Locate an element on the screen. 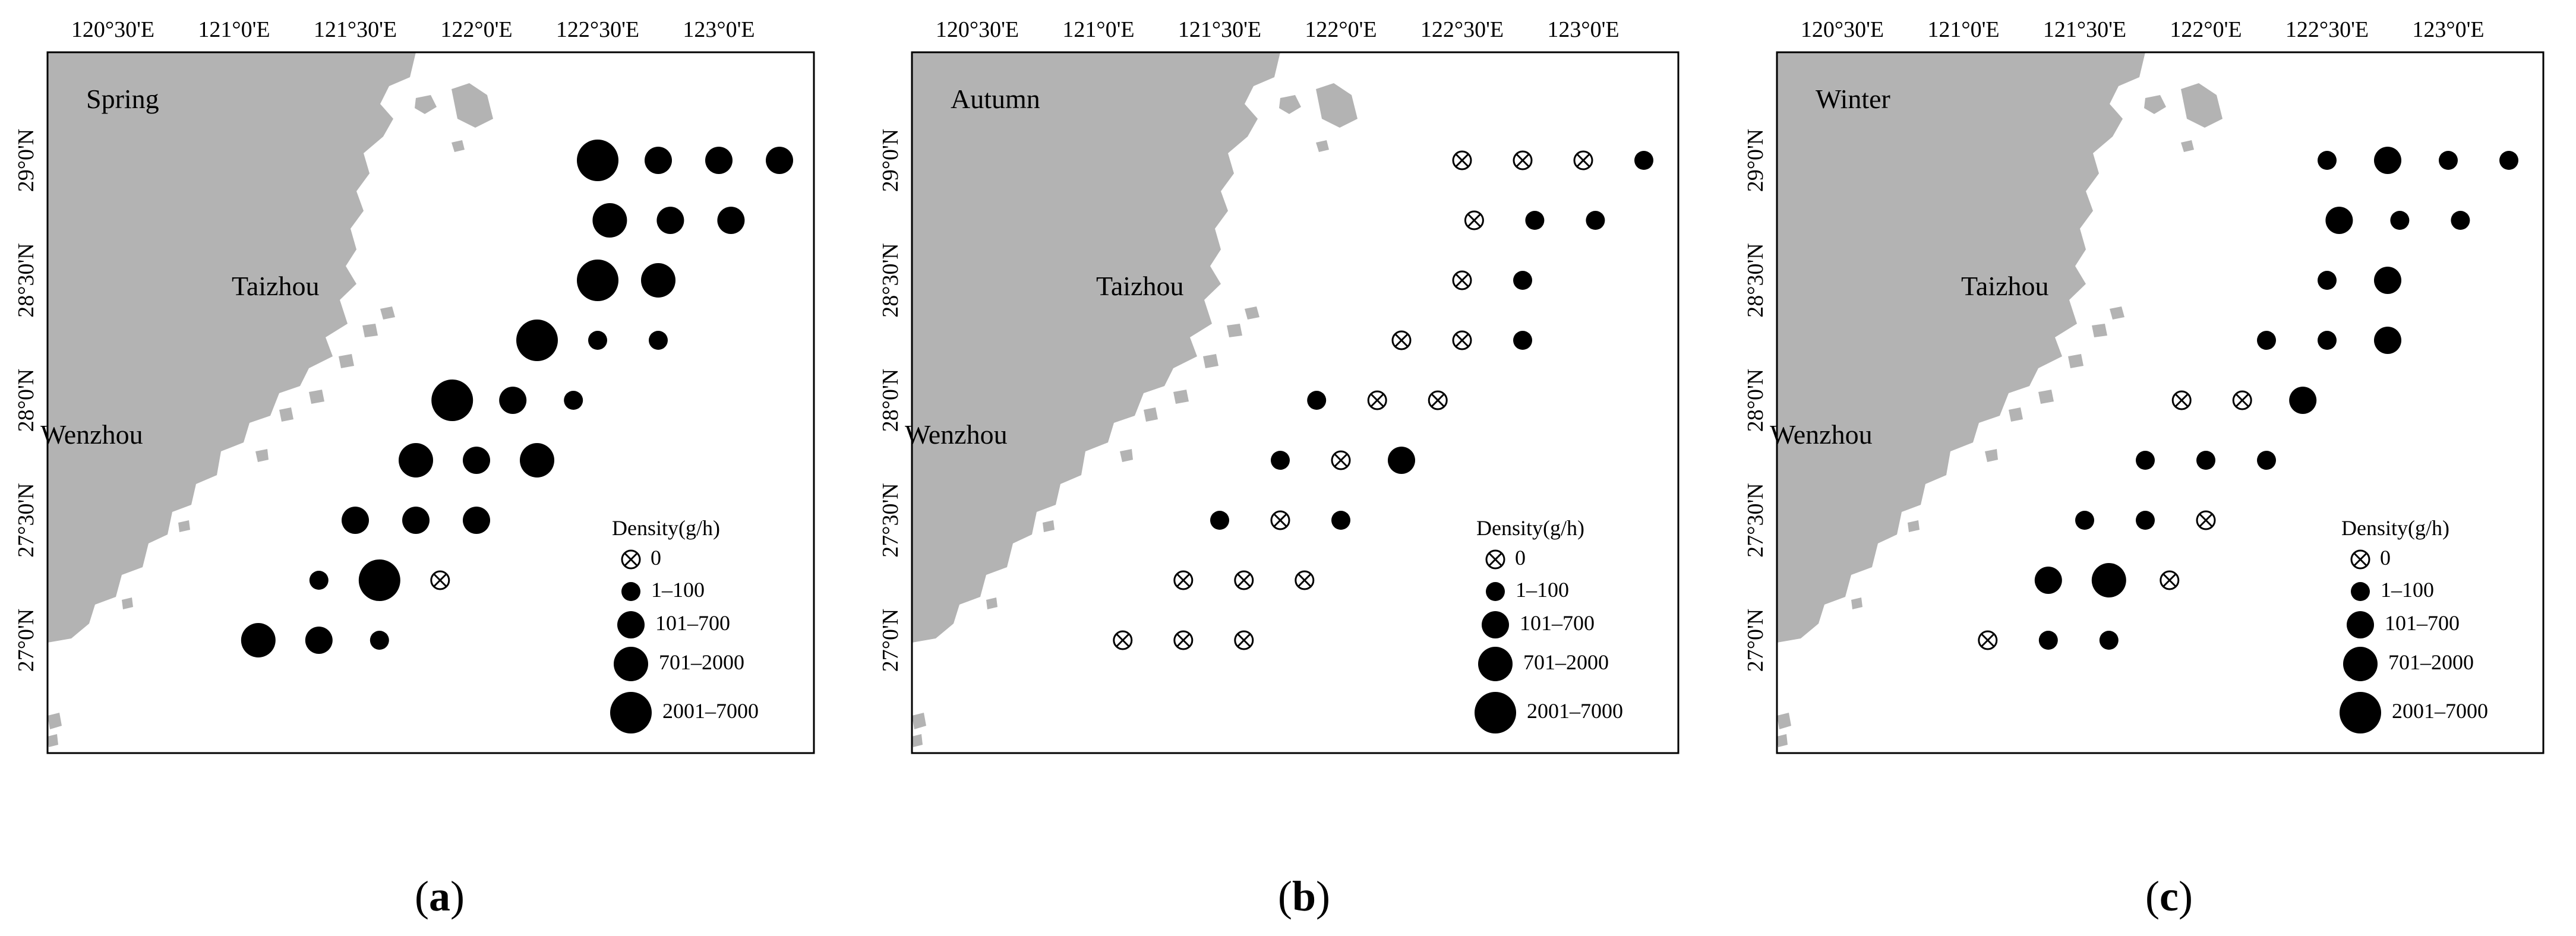 The image size is (2576, 936). latitude-label: 29°0'N is located at coordinates (890, 160).